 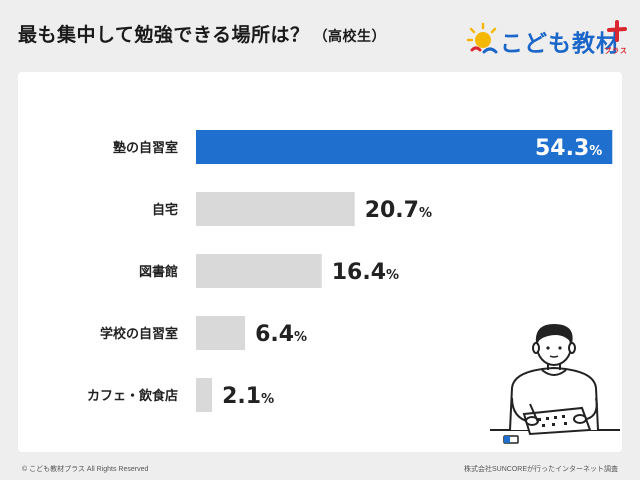 What do you see at coordinates (540, 469) in the screenshot?
I see `source-note: 株式会社SUNCOREが行ったインターネット調査` at bounding box center [540, 469].